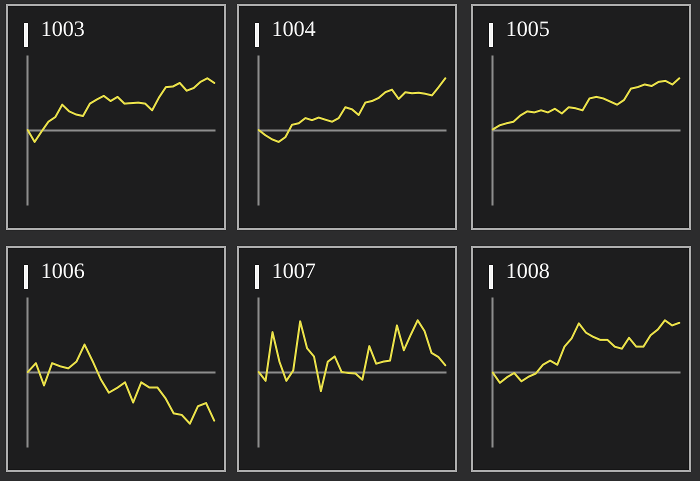 This screenshot has height=481, width=700. What do you see at coordinates (62, 28) in the screenshot?
I see `chart-title: 1003` at bounding box center [62, 28].